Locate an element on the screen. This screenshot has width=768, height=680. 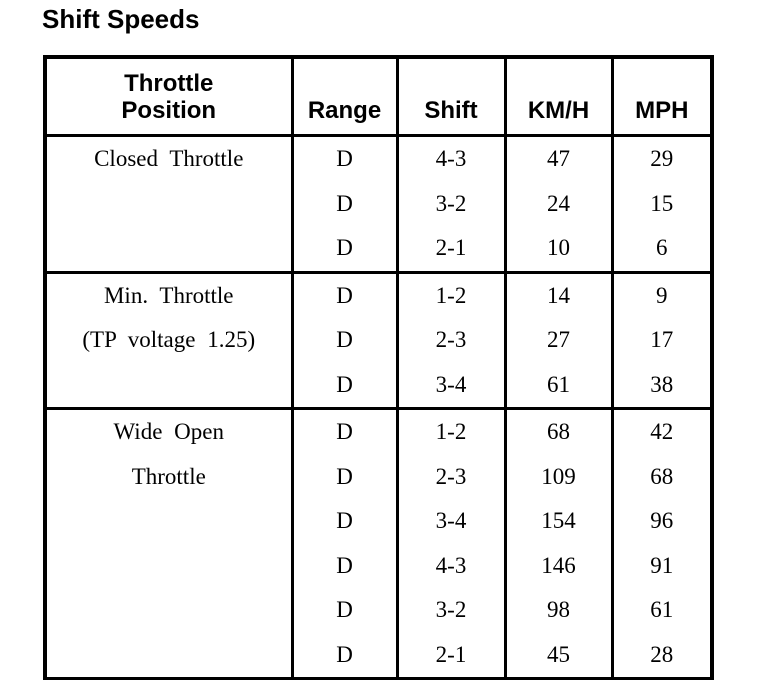
table-row: D 2-3 27 17 is located at coordinates (379, 340).